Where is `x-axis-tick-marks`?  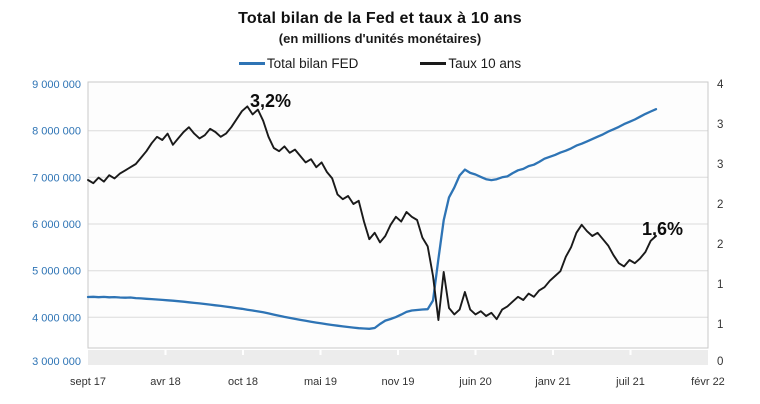 x-axis-tick-marks is located at coordinates (398, 352).